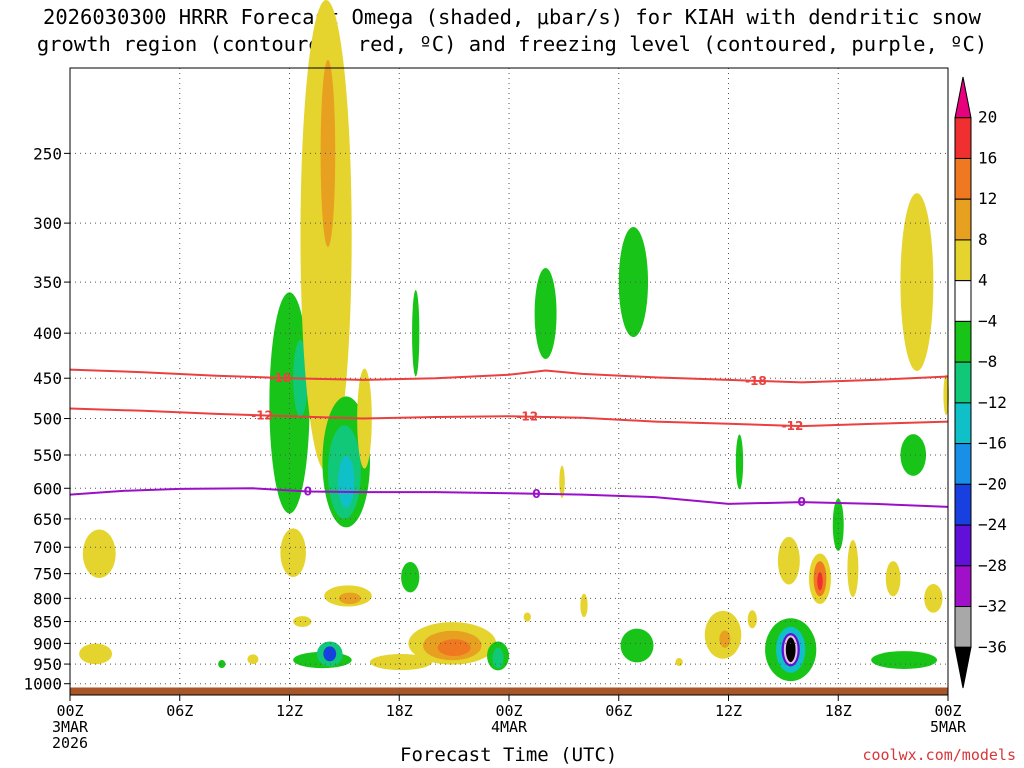 The image size is (1024, 768). What do you see at coordinates (509, 497) in the screenshot?
I see `freezing-level-line` at bounding box center [509, 497].